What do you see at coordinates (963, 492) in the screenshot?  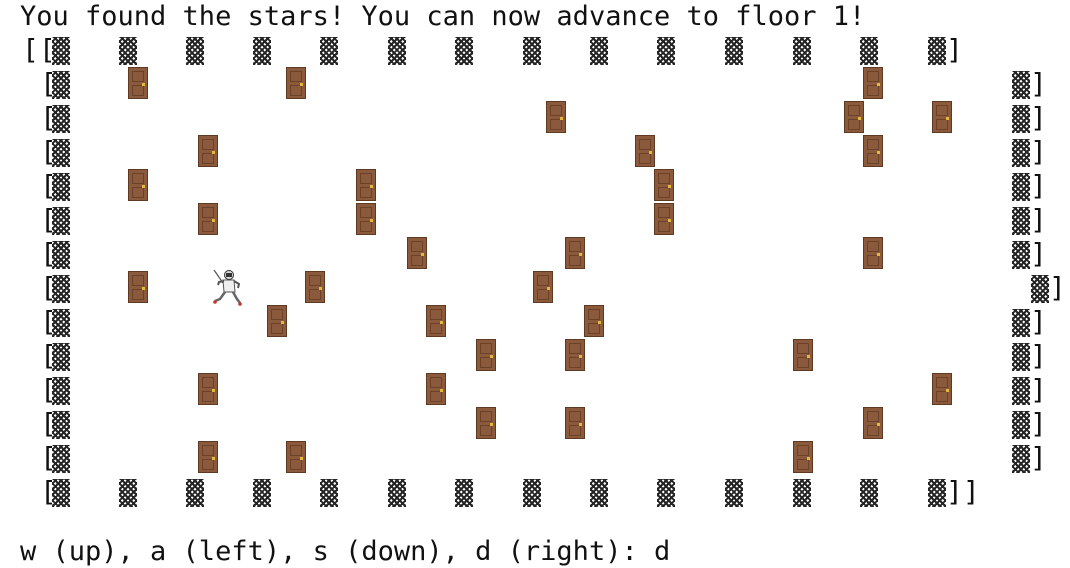 I see `board-bracket-close: ]]` at bounding box center [963, 492].